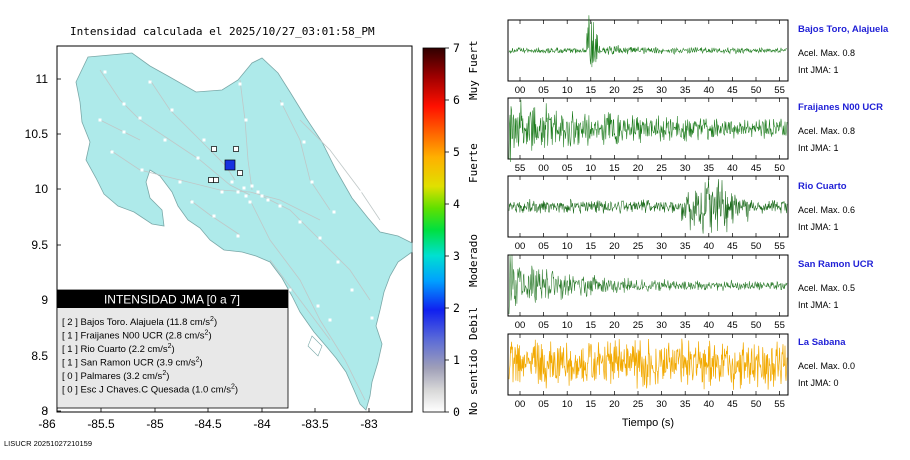 The height and width of the screenshot is (460, 910). What do you see at coordinates (709, 325) in the screenshot?
I see `seismogram-tick-label: 40` at bounding box center [709, 325].